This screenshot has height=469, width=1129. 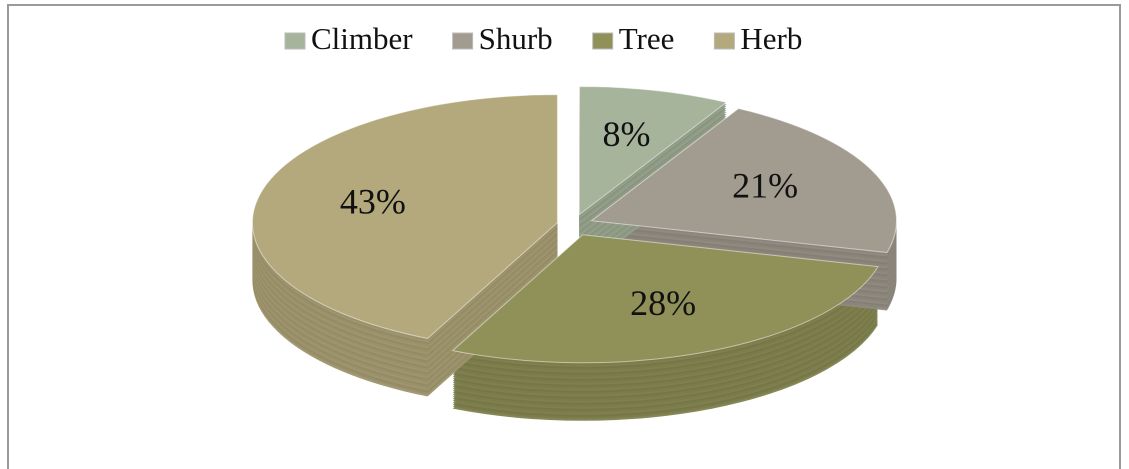 What do you see at coordinates (362, 38) in the screenshot?
I see `legend-label: Climber` at bounding box center [362, 38].